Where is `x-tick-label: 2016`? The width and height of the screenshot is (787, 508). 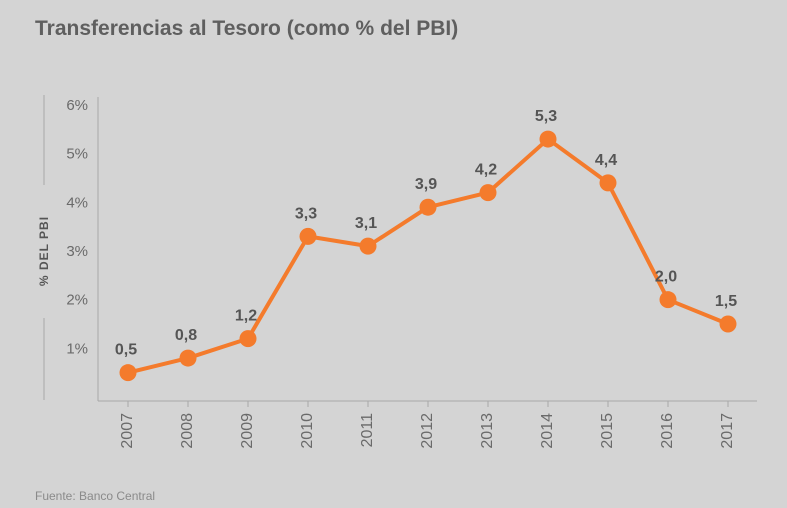
x-tick-label: 2016 is located at coordinates (667, 431).